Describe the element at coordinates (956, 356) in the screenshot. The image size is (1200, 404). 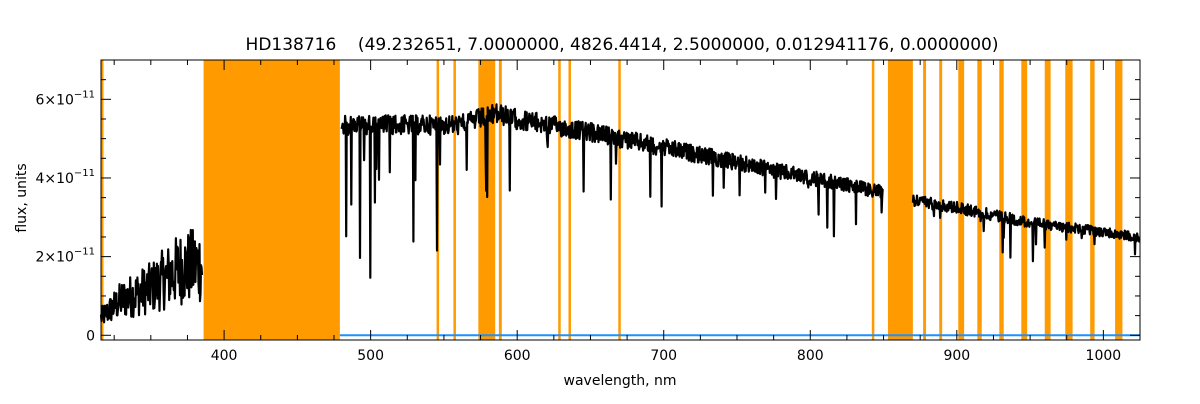
I see `x-tick-label: 900` at that location.